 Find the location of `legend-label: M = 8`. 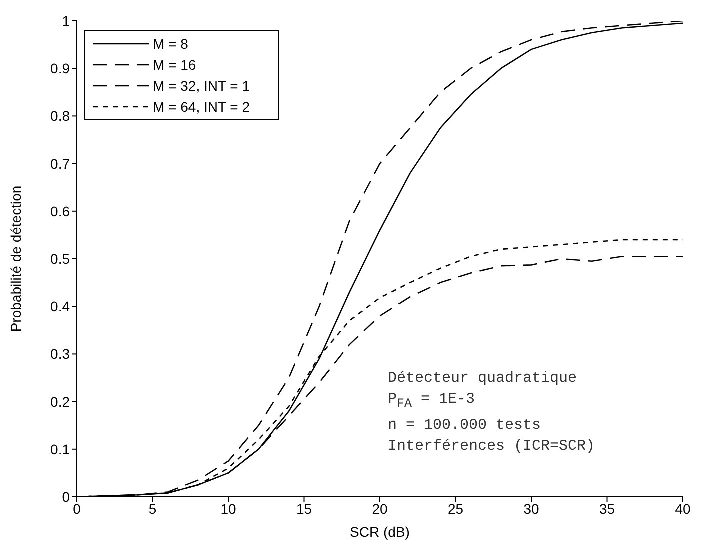

legend-label: M = 8 is located at coordinates (170, 44).